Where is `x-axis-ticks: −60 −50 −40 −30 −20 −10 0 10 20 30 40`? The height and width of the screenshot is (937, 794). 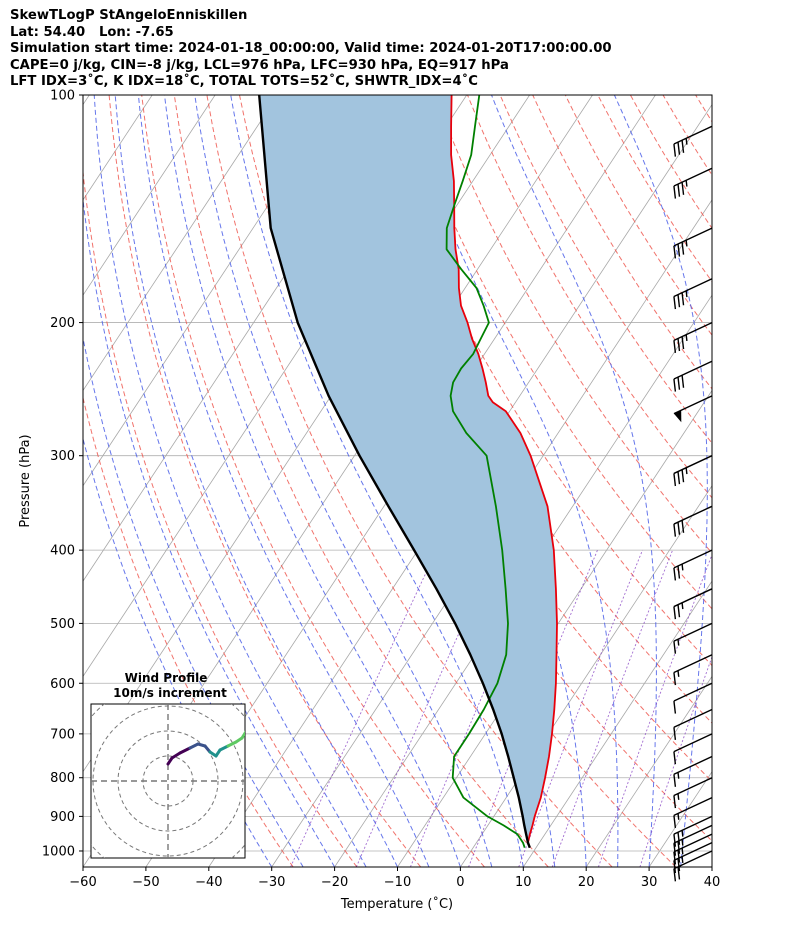
x-axis-ticks: −60 −50 −40 −30 −20 −10 0 10 20 30 40 is located at coordinates (394, 878).